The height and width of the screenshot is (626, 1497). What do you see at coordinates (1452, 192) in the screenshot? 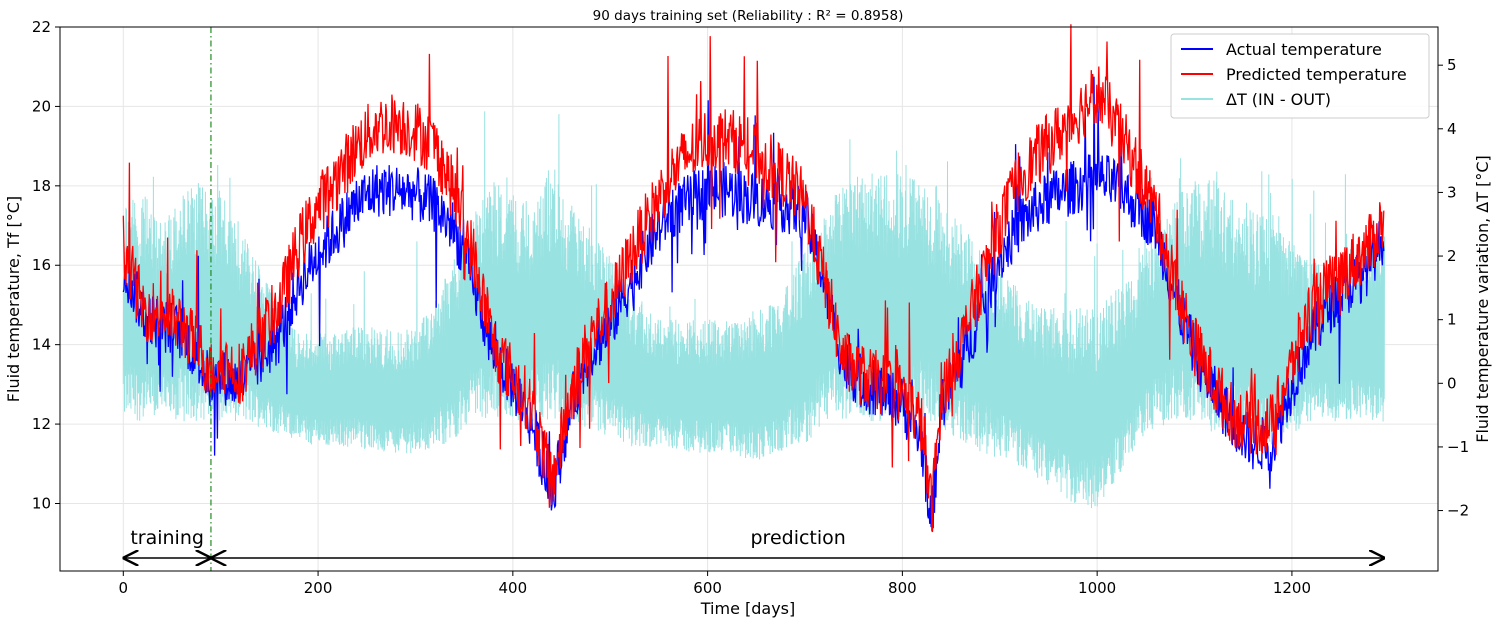
I see `y2-tick-label: 3` at bounding box center [1452, 192].